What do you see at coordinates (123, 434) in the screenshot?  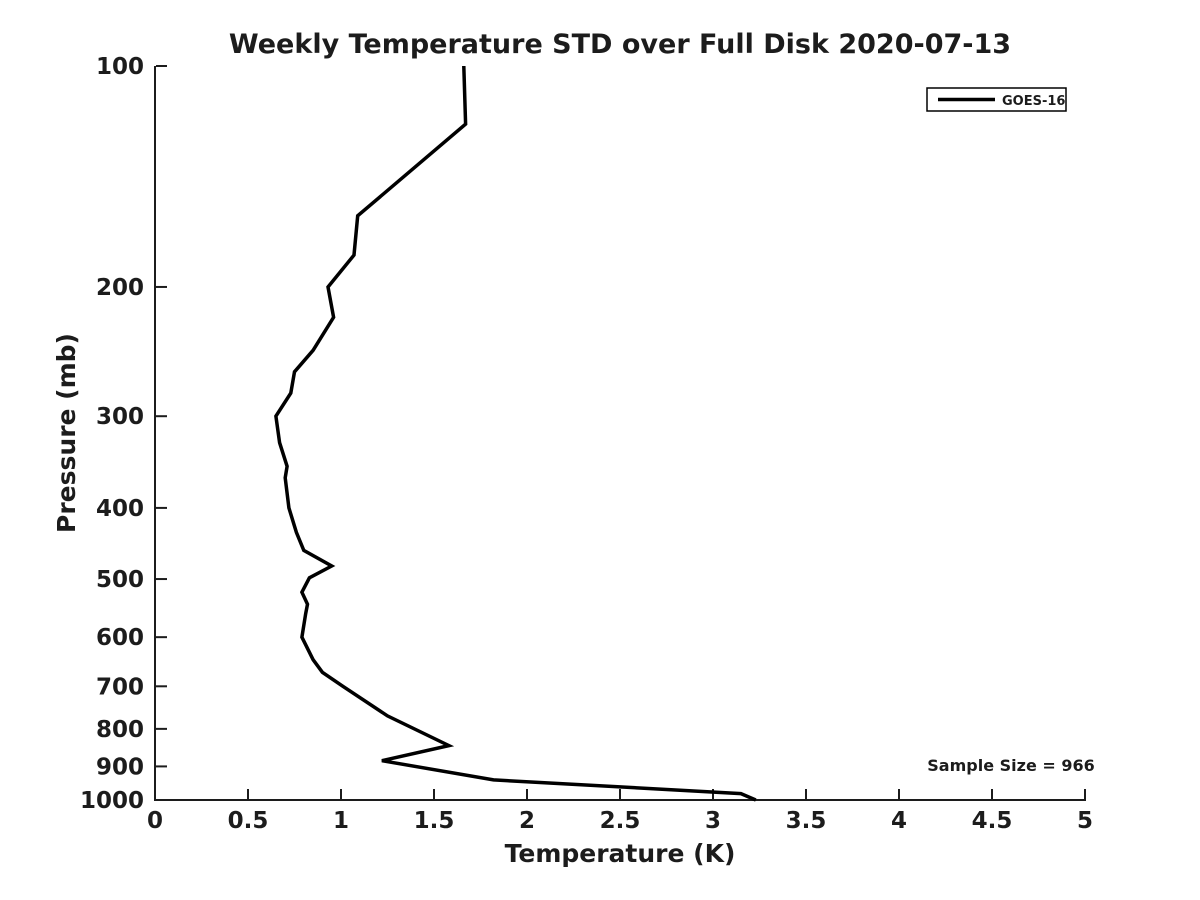 I see `y-axis-ticks: 100 200 300 400 500 600 700 800 900 1000` at bounding box center [123, 434].